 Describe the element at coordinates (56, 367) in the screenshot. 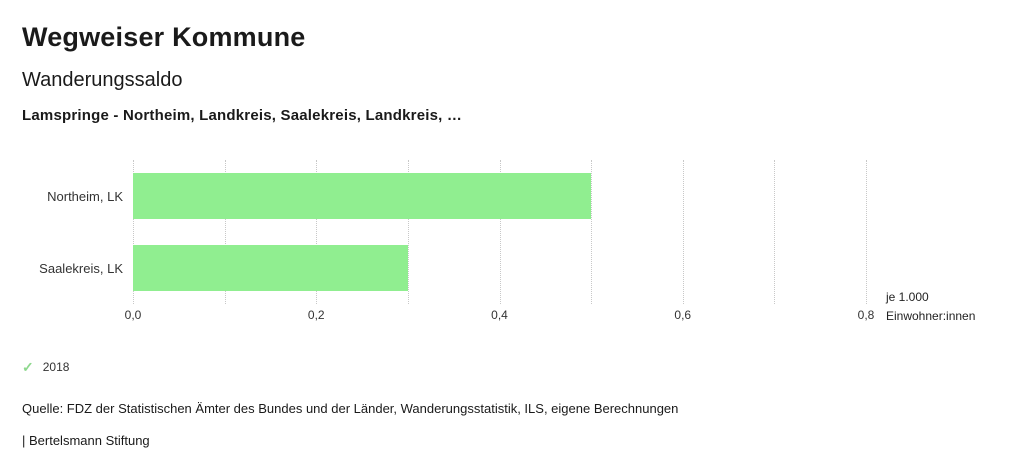

I see `legend-label: 2018` at that location.